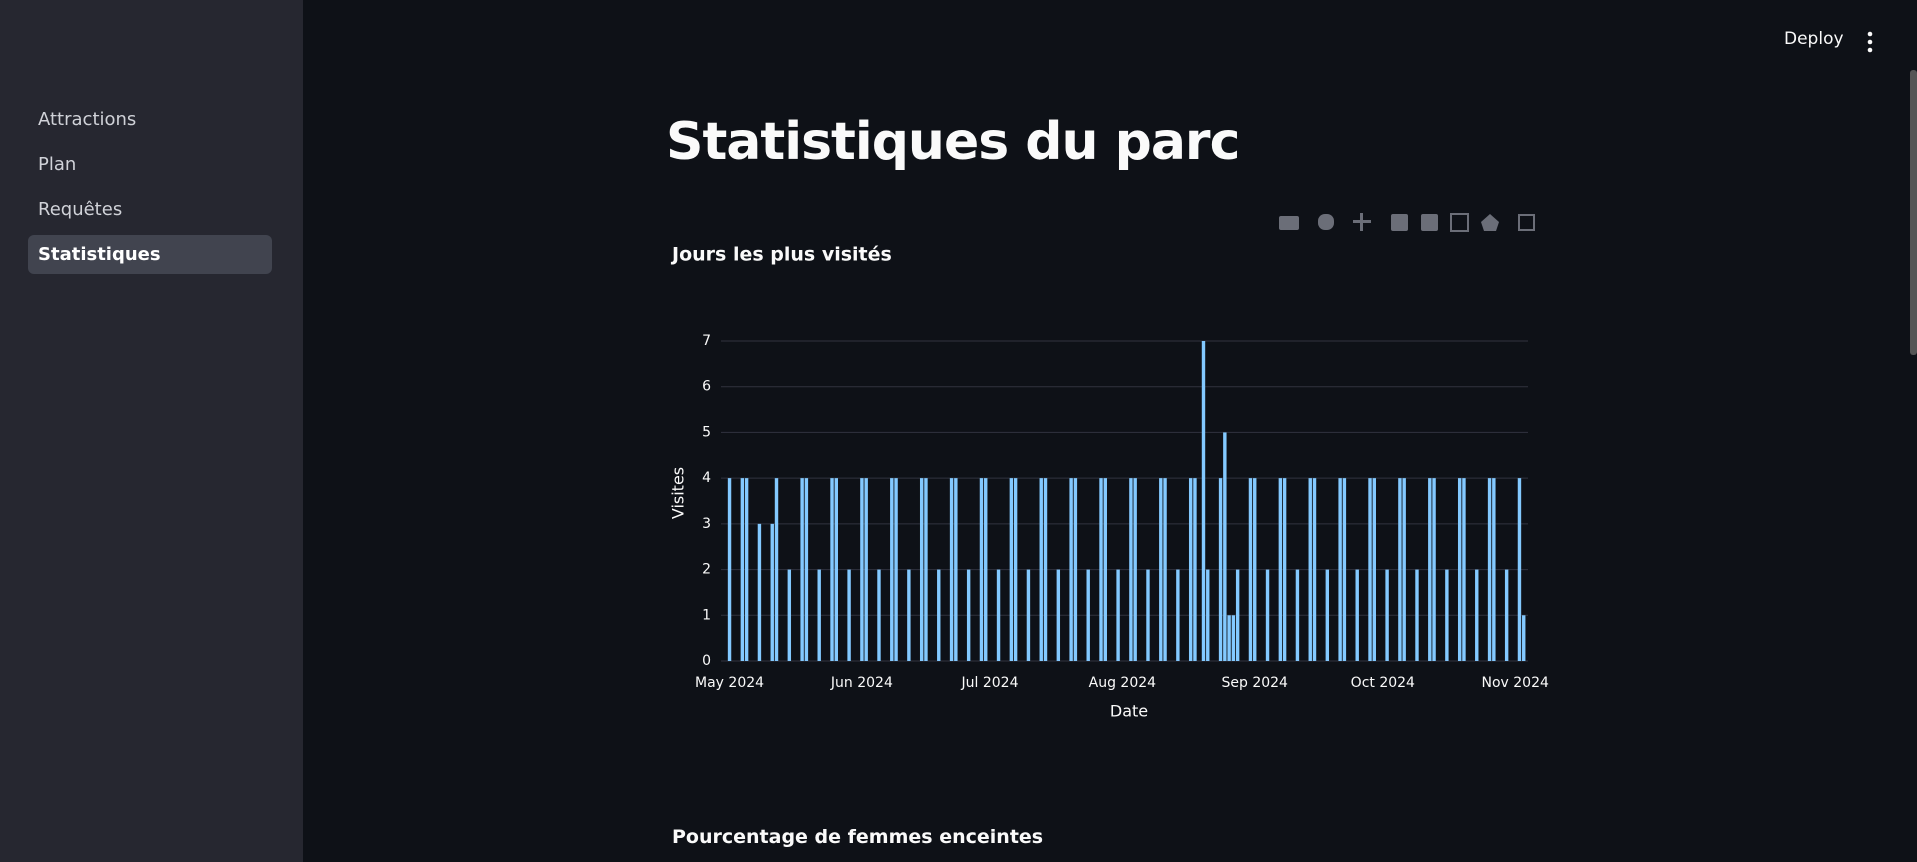 Image resolution: width=1917 pixels, height=862 pixels. What do you see at coordinates (706, 615) in the screenshot?
I see `y-tick-label: 1` at bounding box center [706, 615].